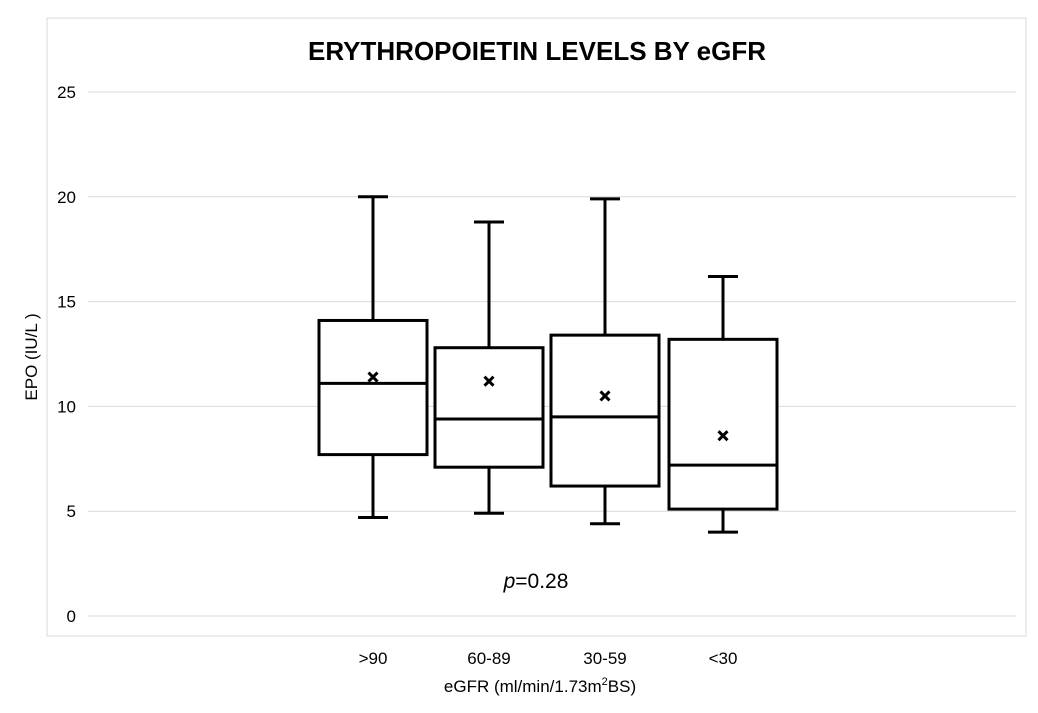 The width and height of the screenshot is (1038, 713). I want to click on y-tick-label: 20, so click(66, 197).